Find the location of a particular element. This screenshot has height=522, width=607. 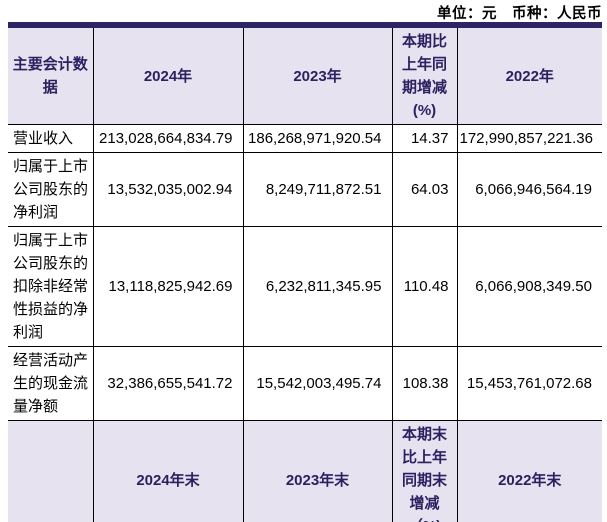

cell-2022: 172,990,857,221.36 is located at coordinates (529, 138).